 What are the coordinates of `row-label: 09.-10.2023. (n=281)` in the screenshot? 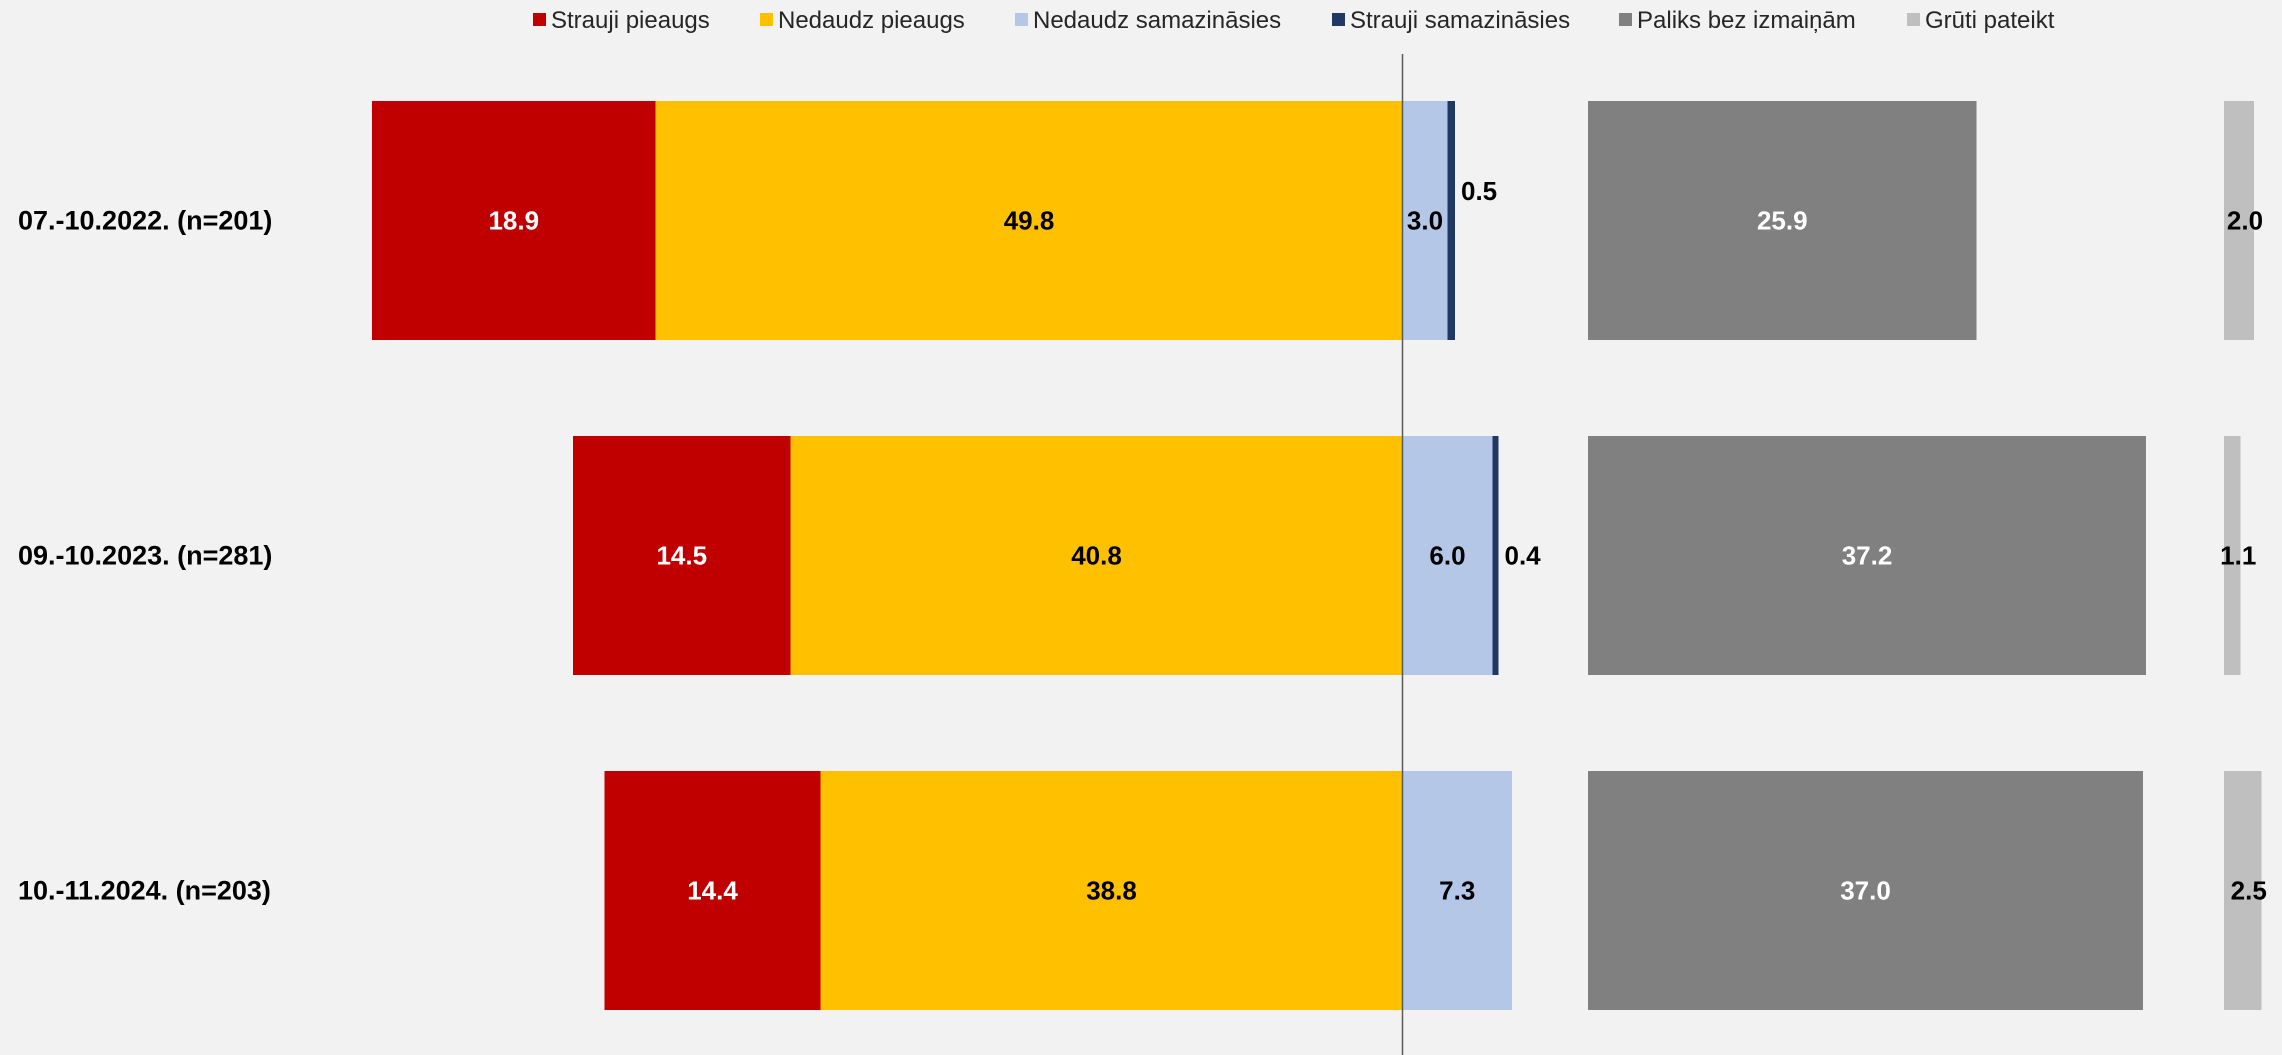 It's located at (145, 556).